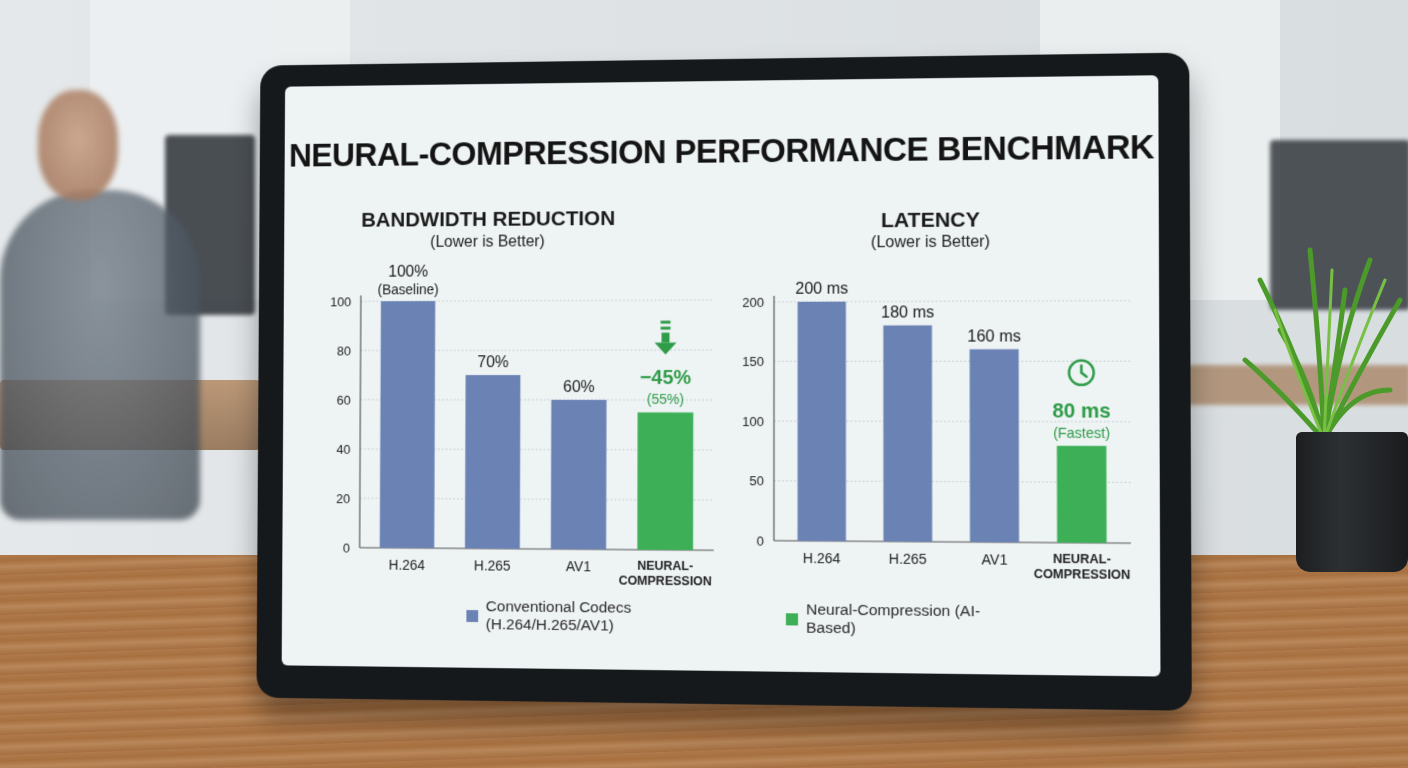 The height and width of the screenshot is (768, 1408). I want to click on legend-swatch-conventional, so click(472, 616).